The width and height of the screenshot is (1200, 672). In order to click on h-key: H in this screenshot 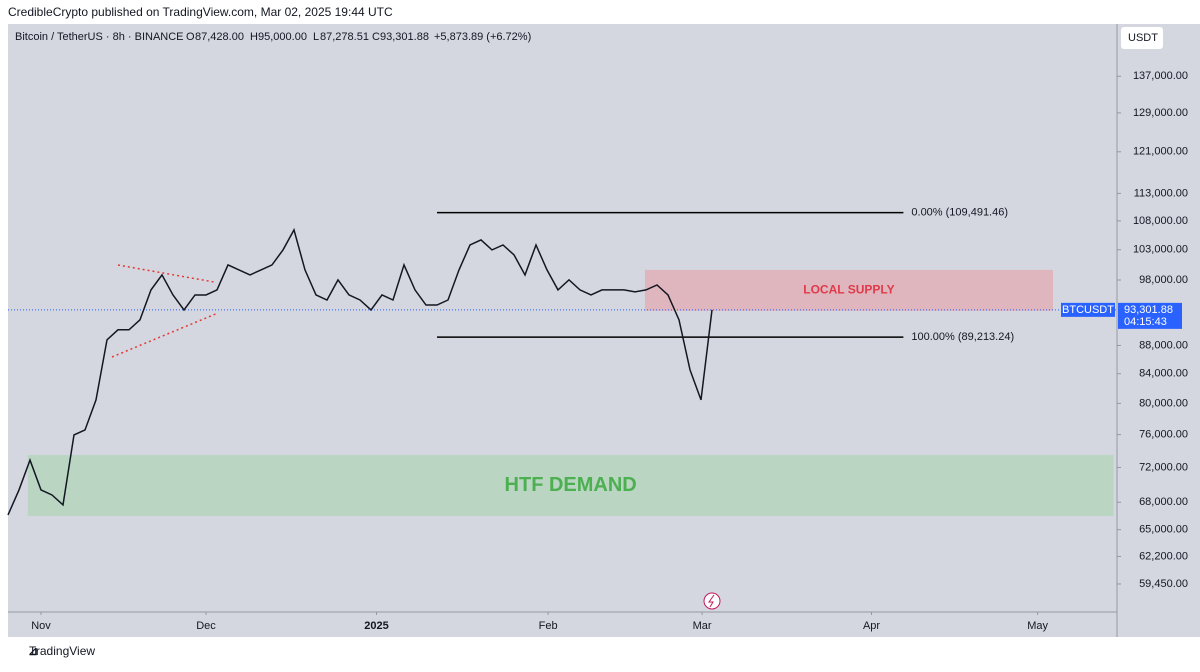, I will do `click(254, 37)`.